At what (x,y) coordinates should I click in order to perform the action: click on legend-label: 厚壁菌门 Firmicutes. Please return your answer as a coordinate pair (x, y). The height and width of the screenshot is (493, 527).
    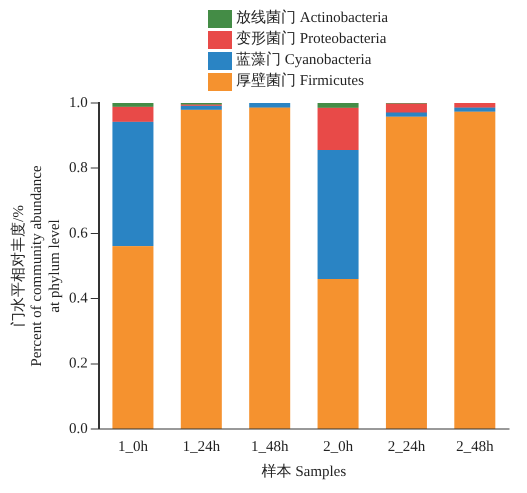
    Looking at the image, I should click on (300, 81).